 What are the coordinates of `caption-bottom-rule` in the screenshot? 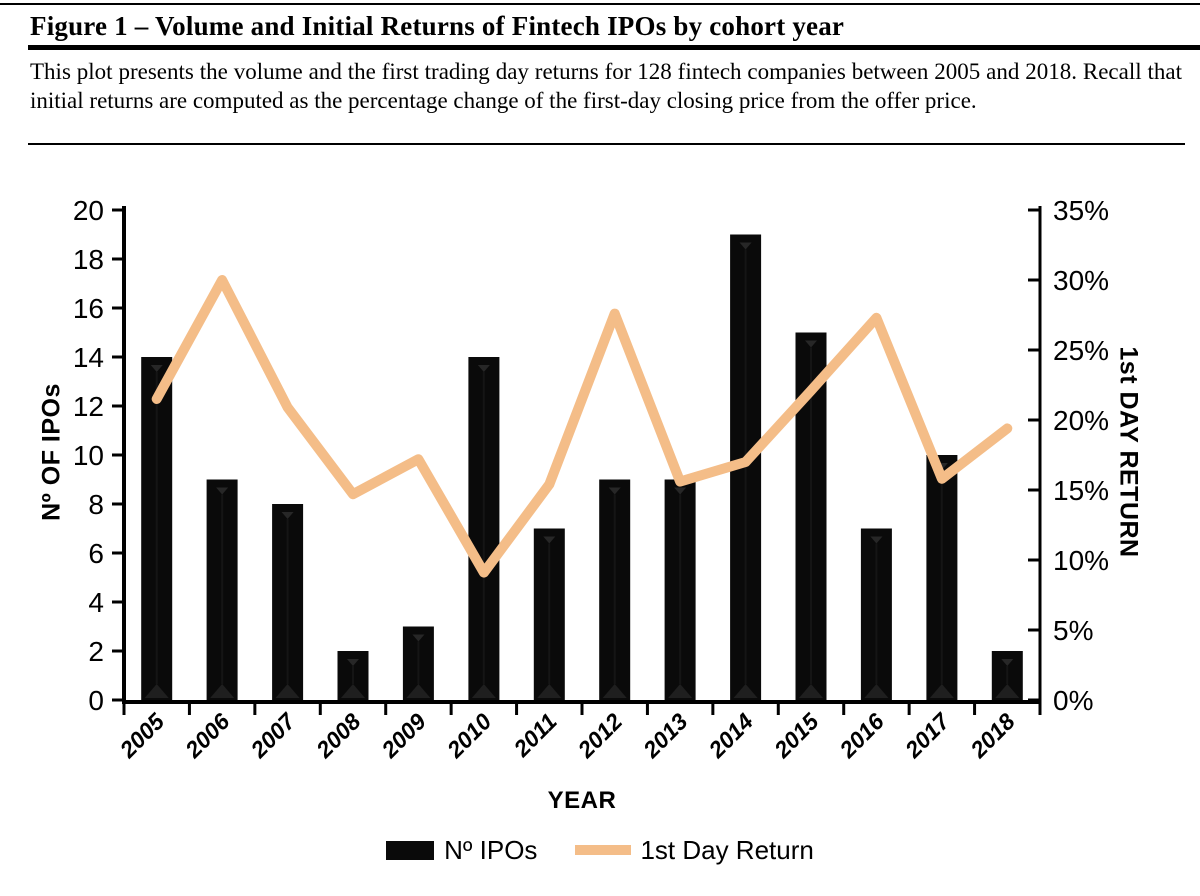 It's located at (606, 144).